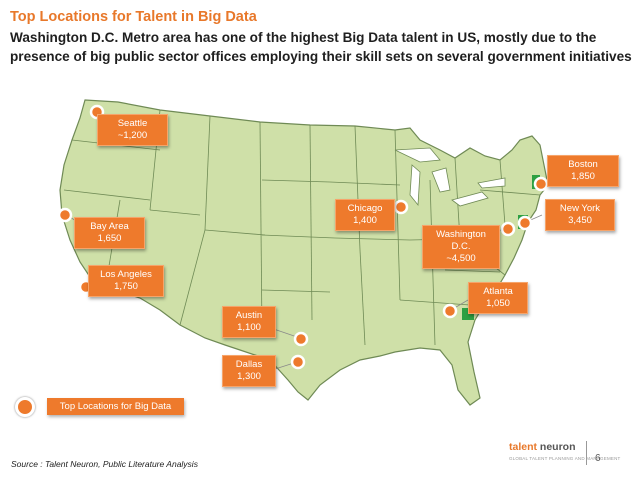 This screenshot has height=479, width=638. Describe the element at coordinates (126, 274) in the screenshot. I see `location-name: Los Angeles` at that location.